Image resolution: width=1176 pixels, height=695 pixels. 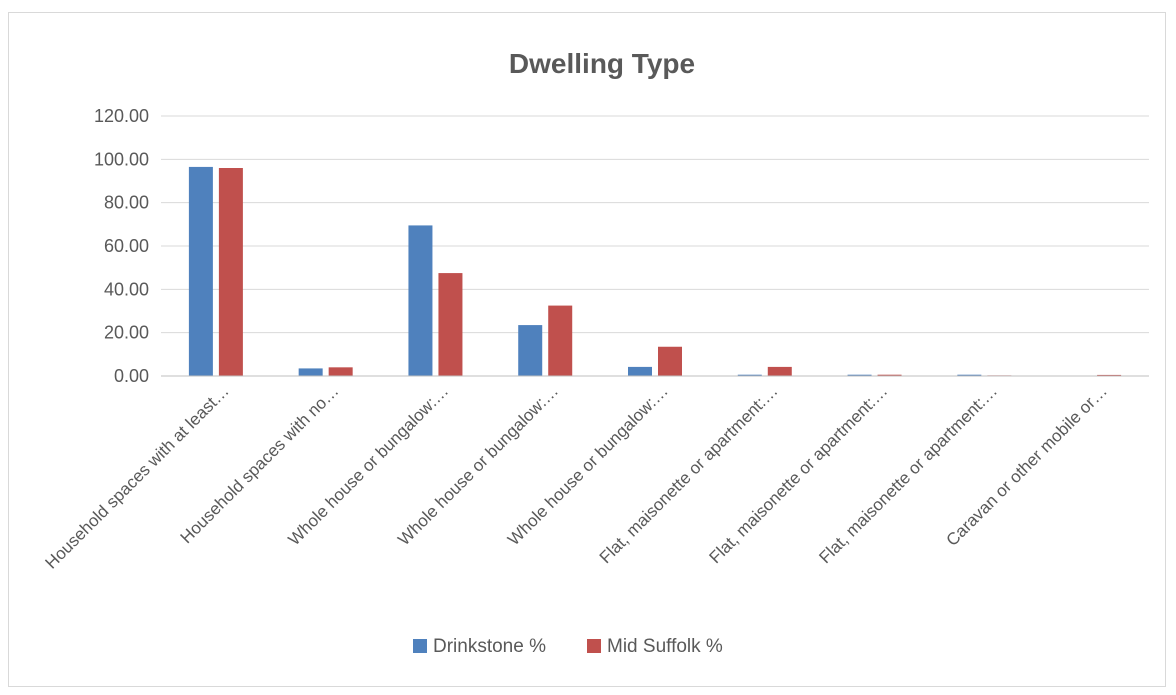 I want to click on y-tick-label: 100.00, so click(x=121, y=159).